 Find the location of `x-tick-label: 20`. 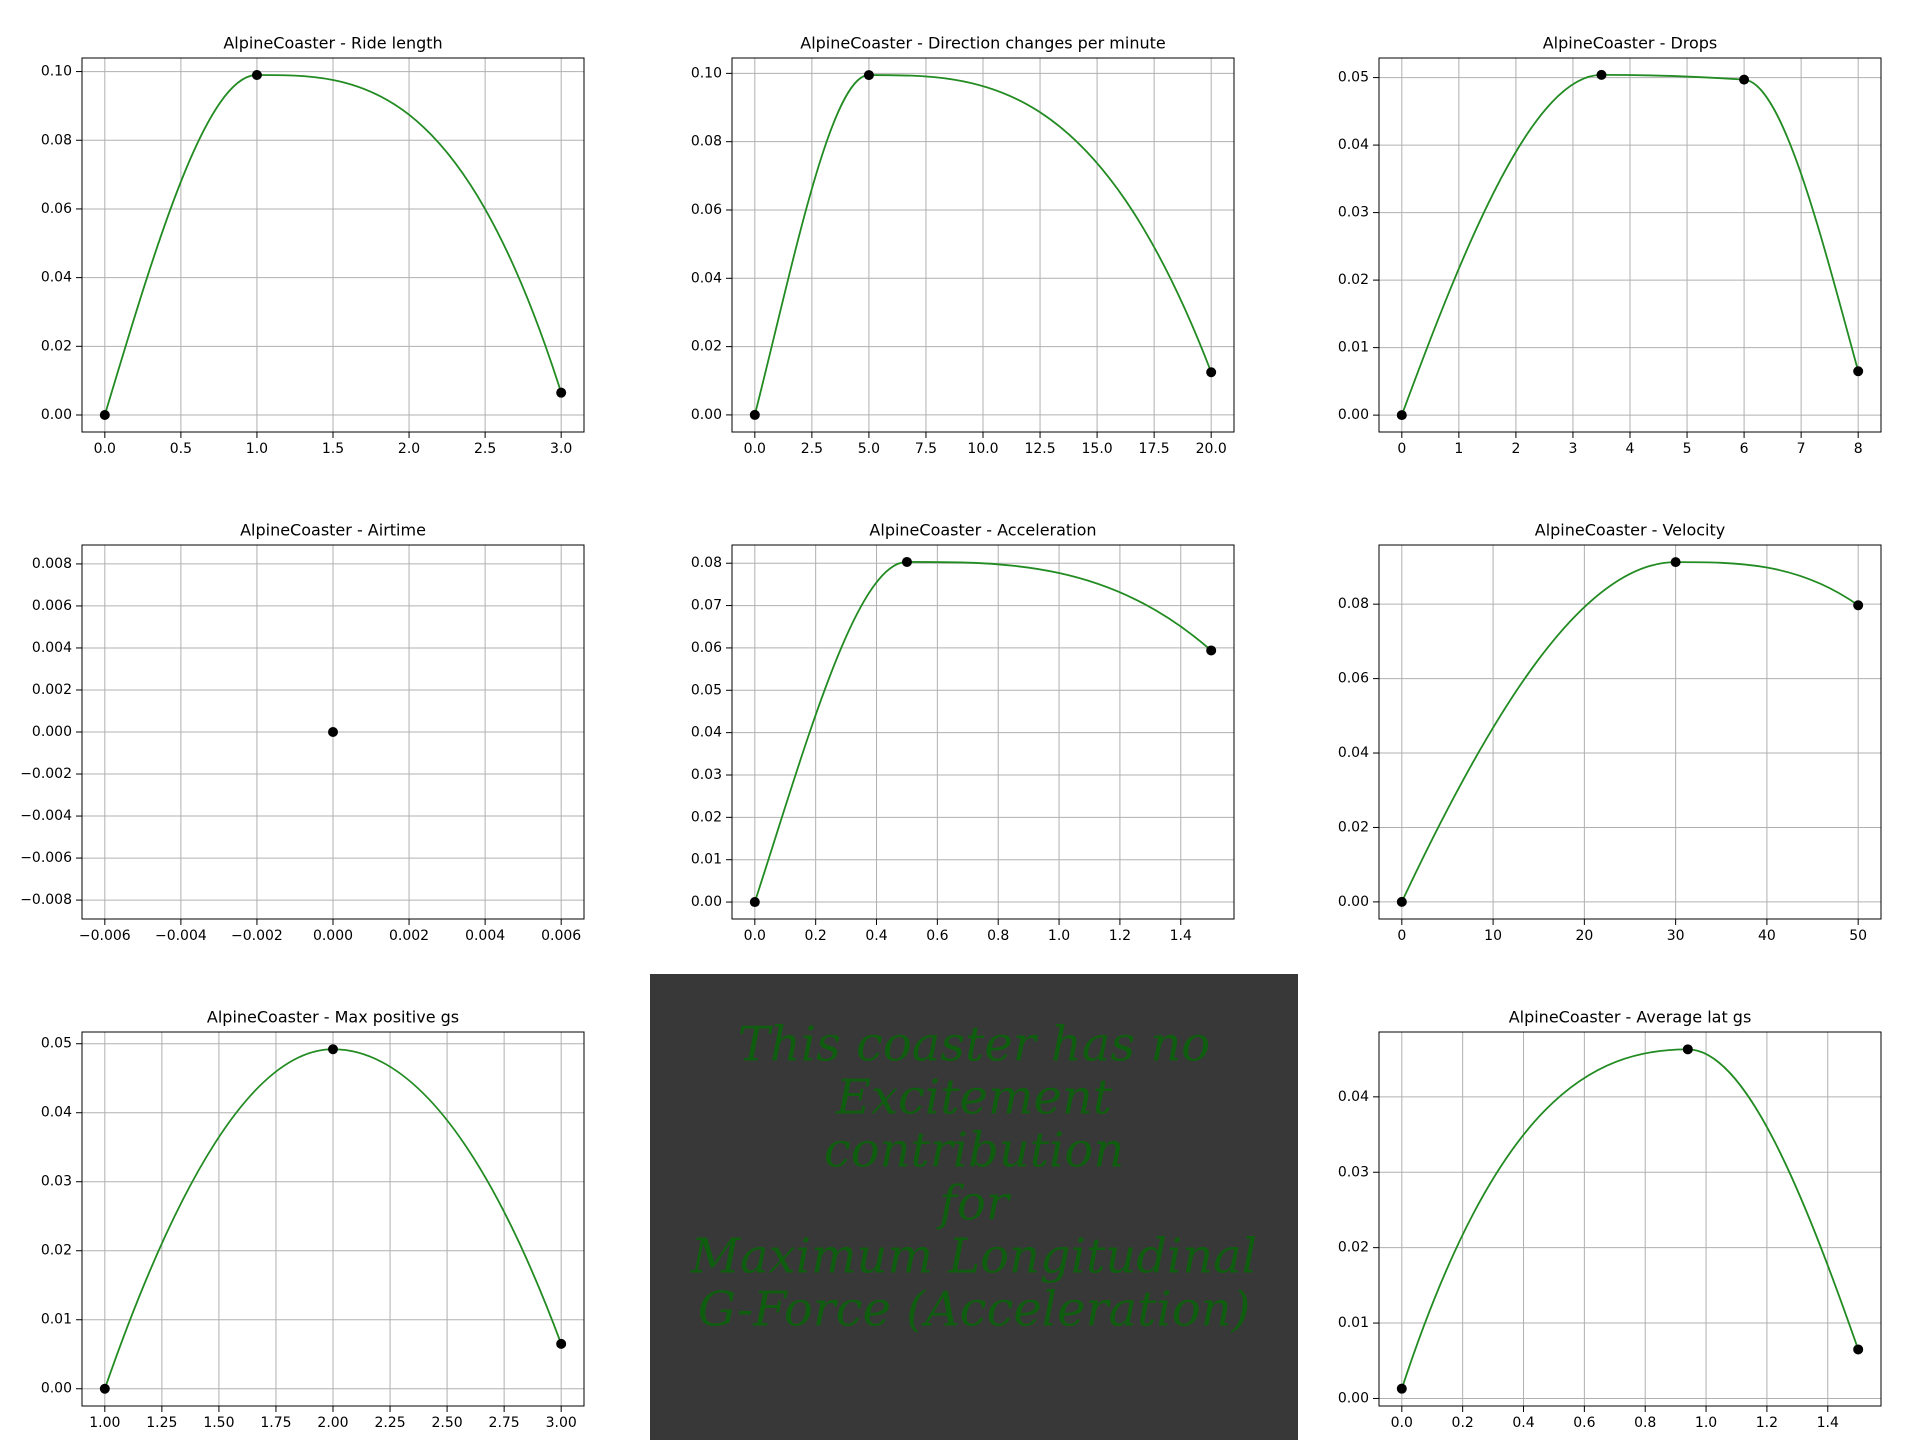

x-tick-label: 20 is located at coordinates (1584, 936).